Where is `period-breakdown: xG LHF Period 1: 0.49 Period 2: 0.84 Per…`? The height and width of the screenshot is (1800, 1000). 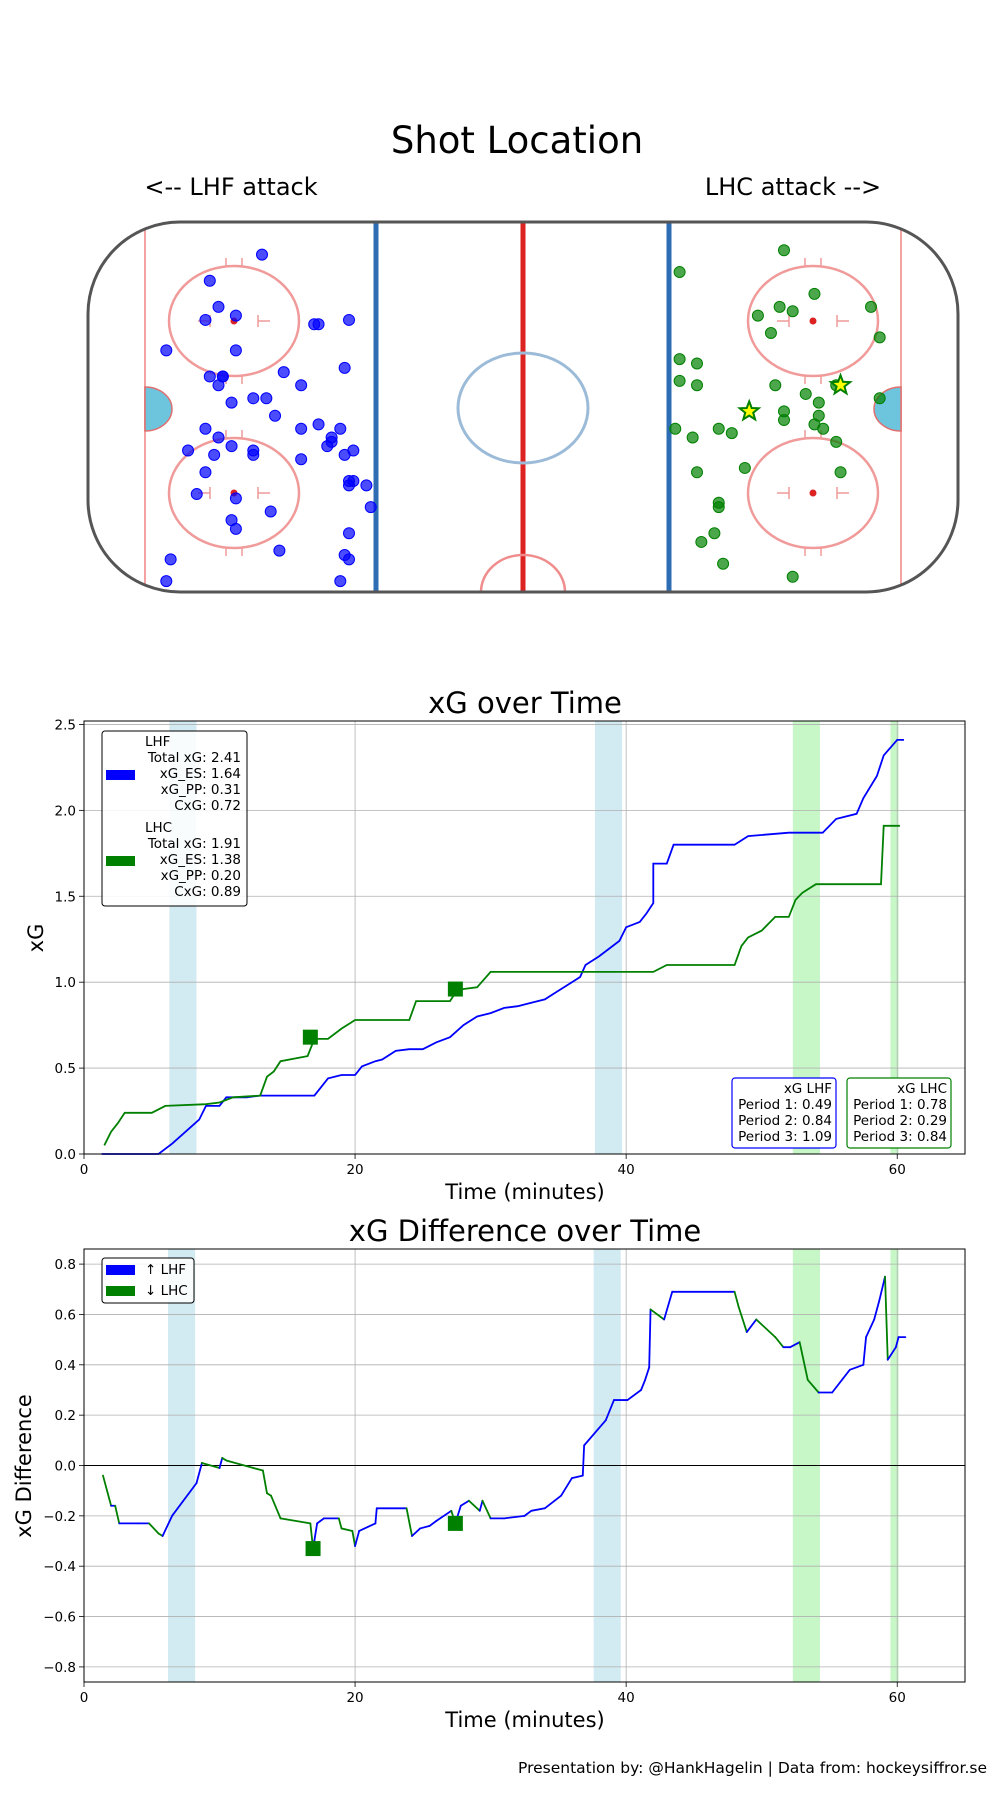 period-breakdown: xG LHF Period 1: 0.49 Period 2: 0.84 Per… is located at coordinates (841, 1113).